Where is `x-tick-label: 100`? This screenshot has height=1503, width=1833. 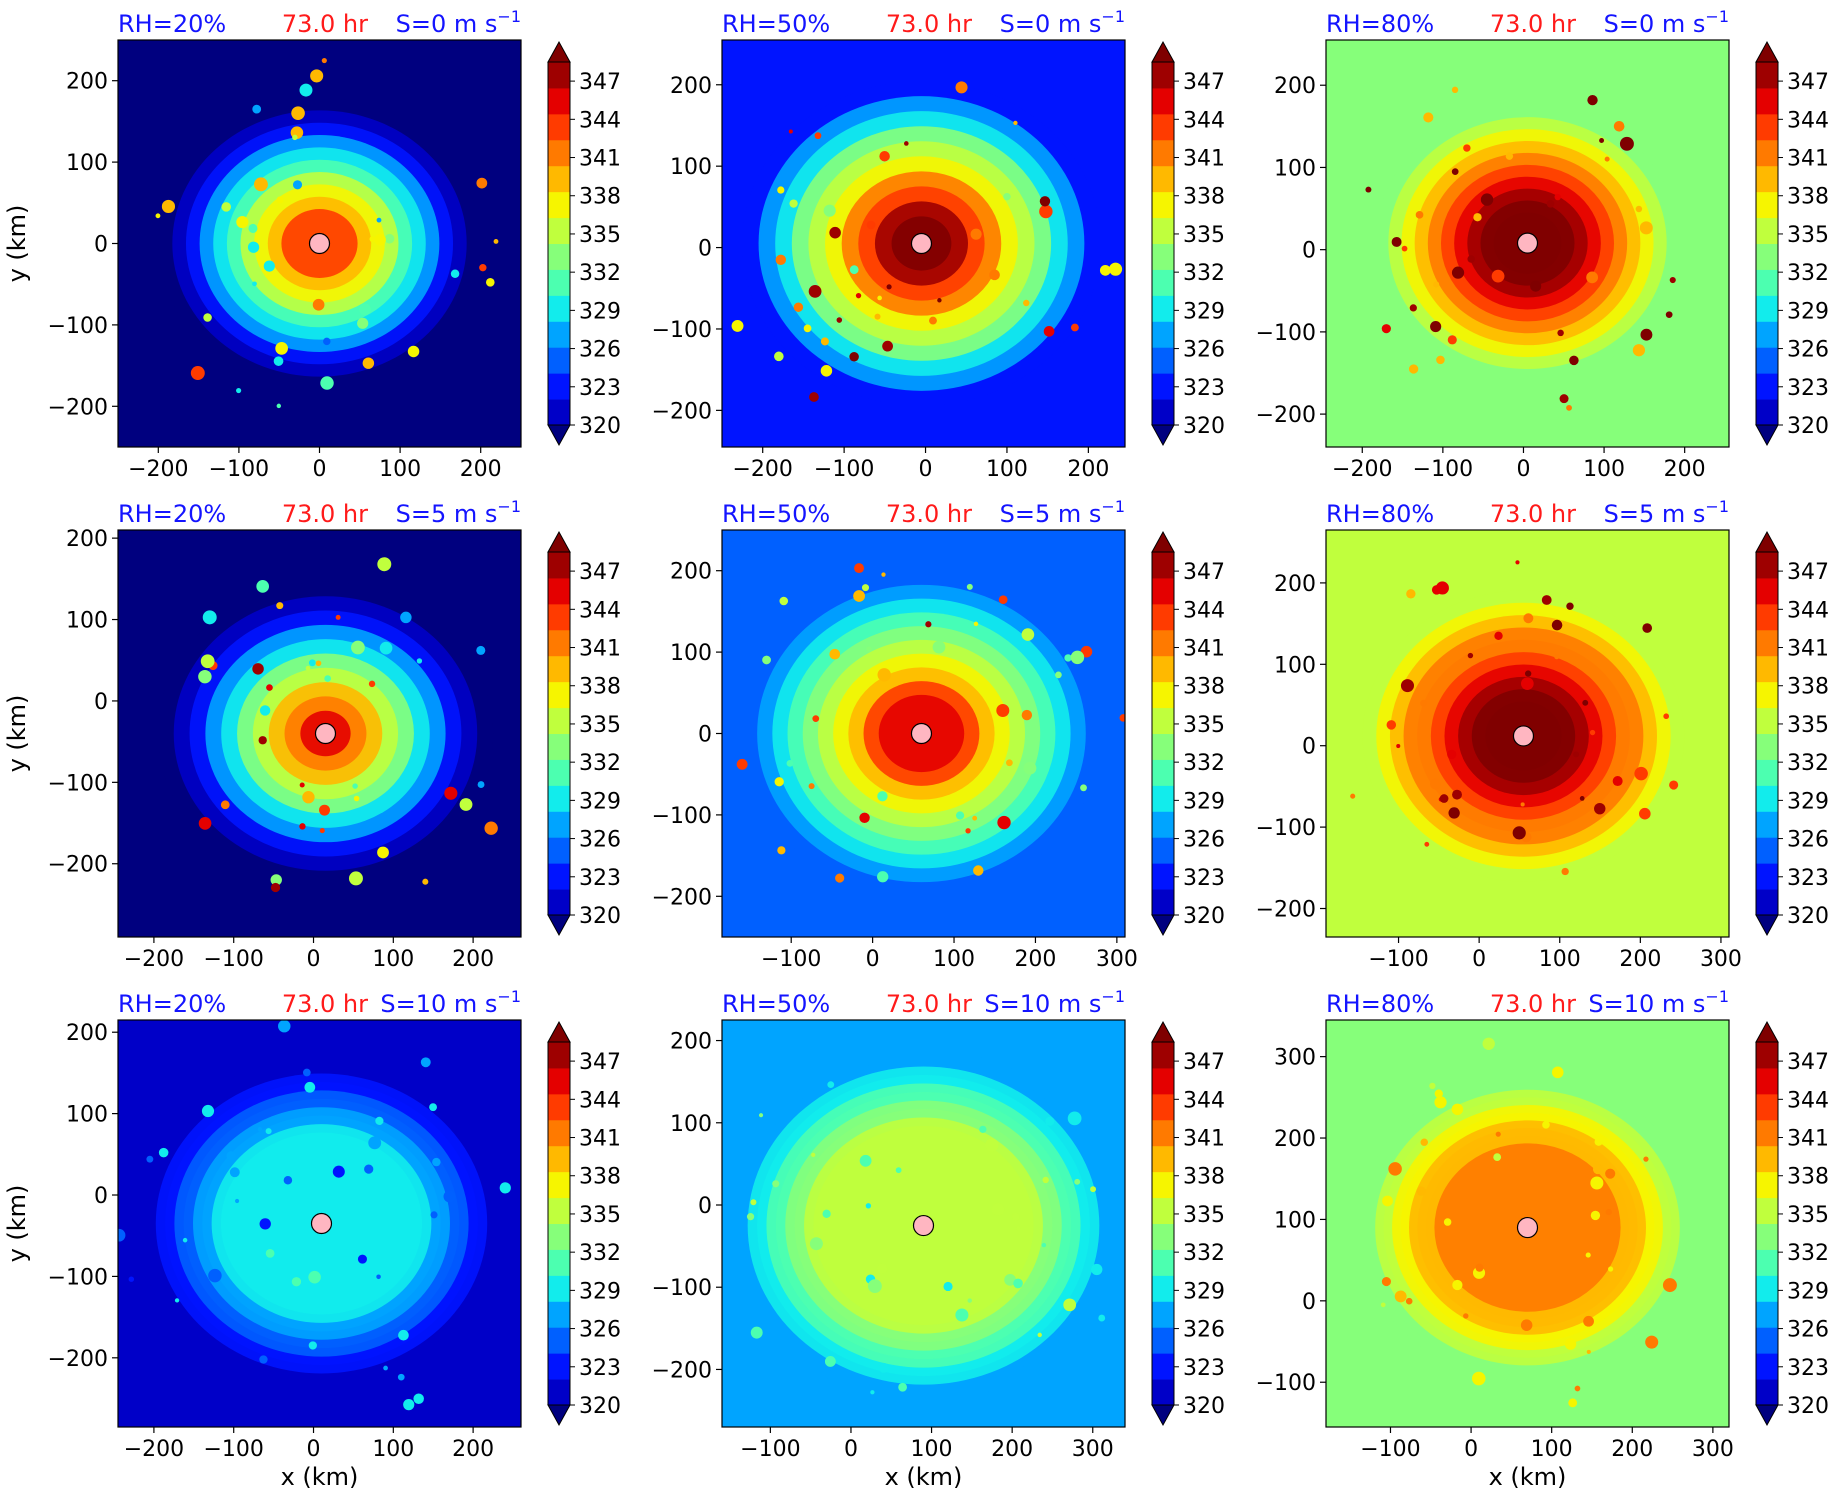 x-tick-label: 100 is located at coordinates (932, 1449).